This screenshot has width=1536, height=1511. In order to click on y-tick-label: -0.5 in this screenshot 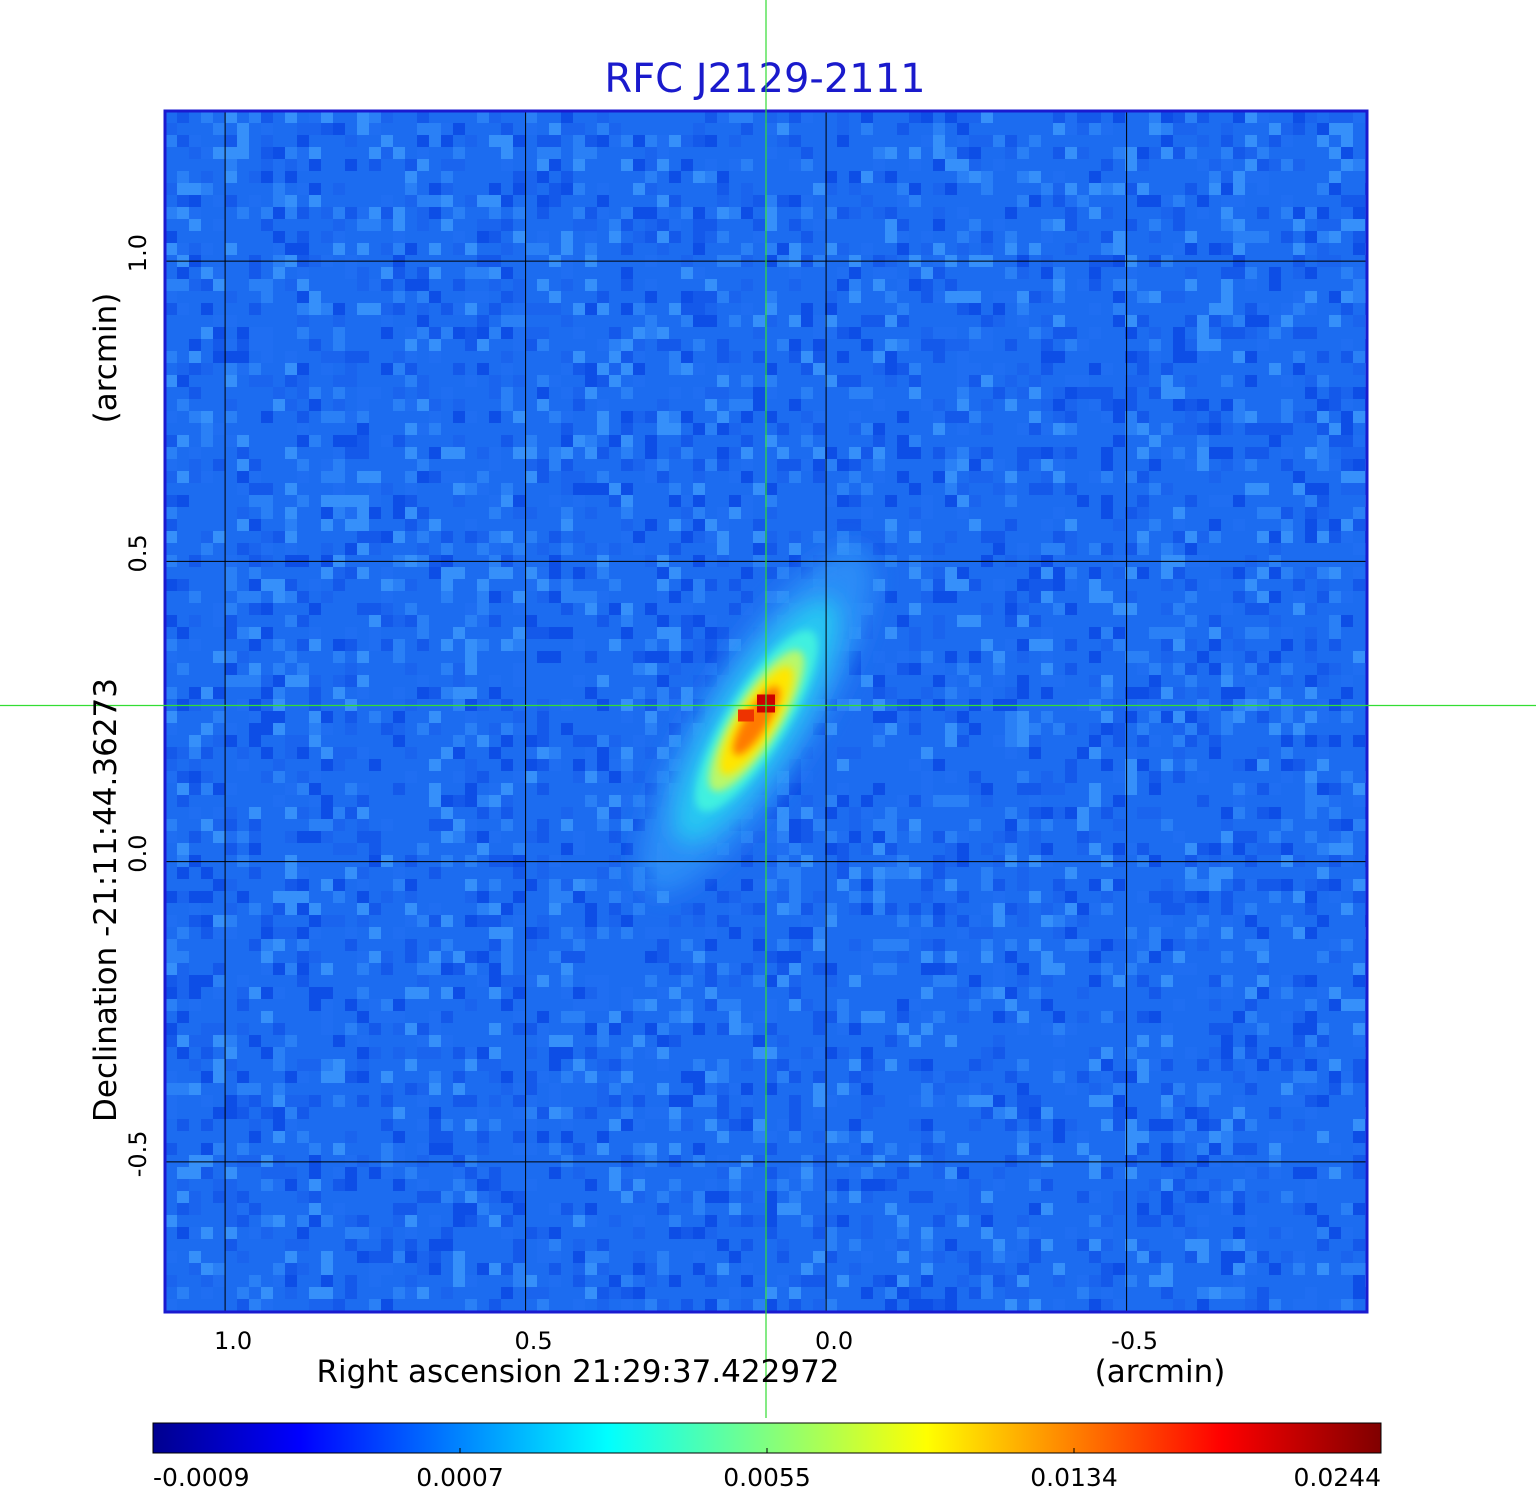, I will do `click(138, 1153)`.